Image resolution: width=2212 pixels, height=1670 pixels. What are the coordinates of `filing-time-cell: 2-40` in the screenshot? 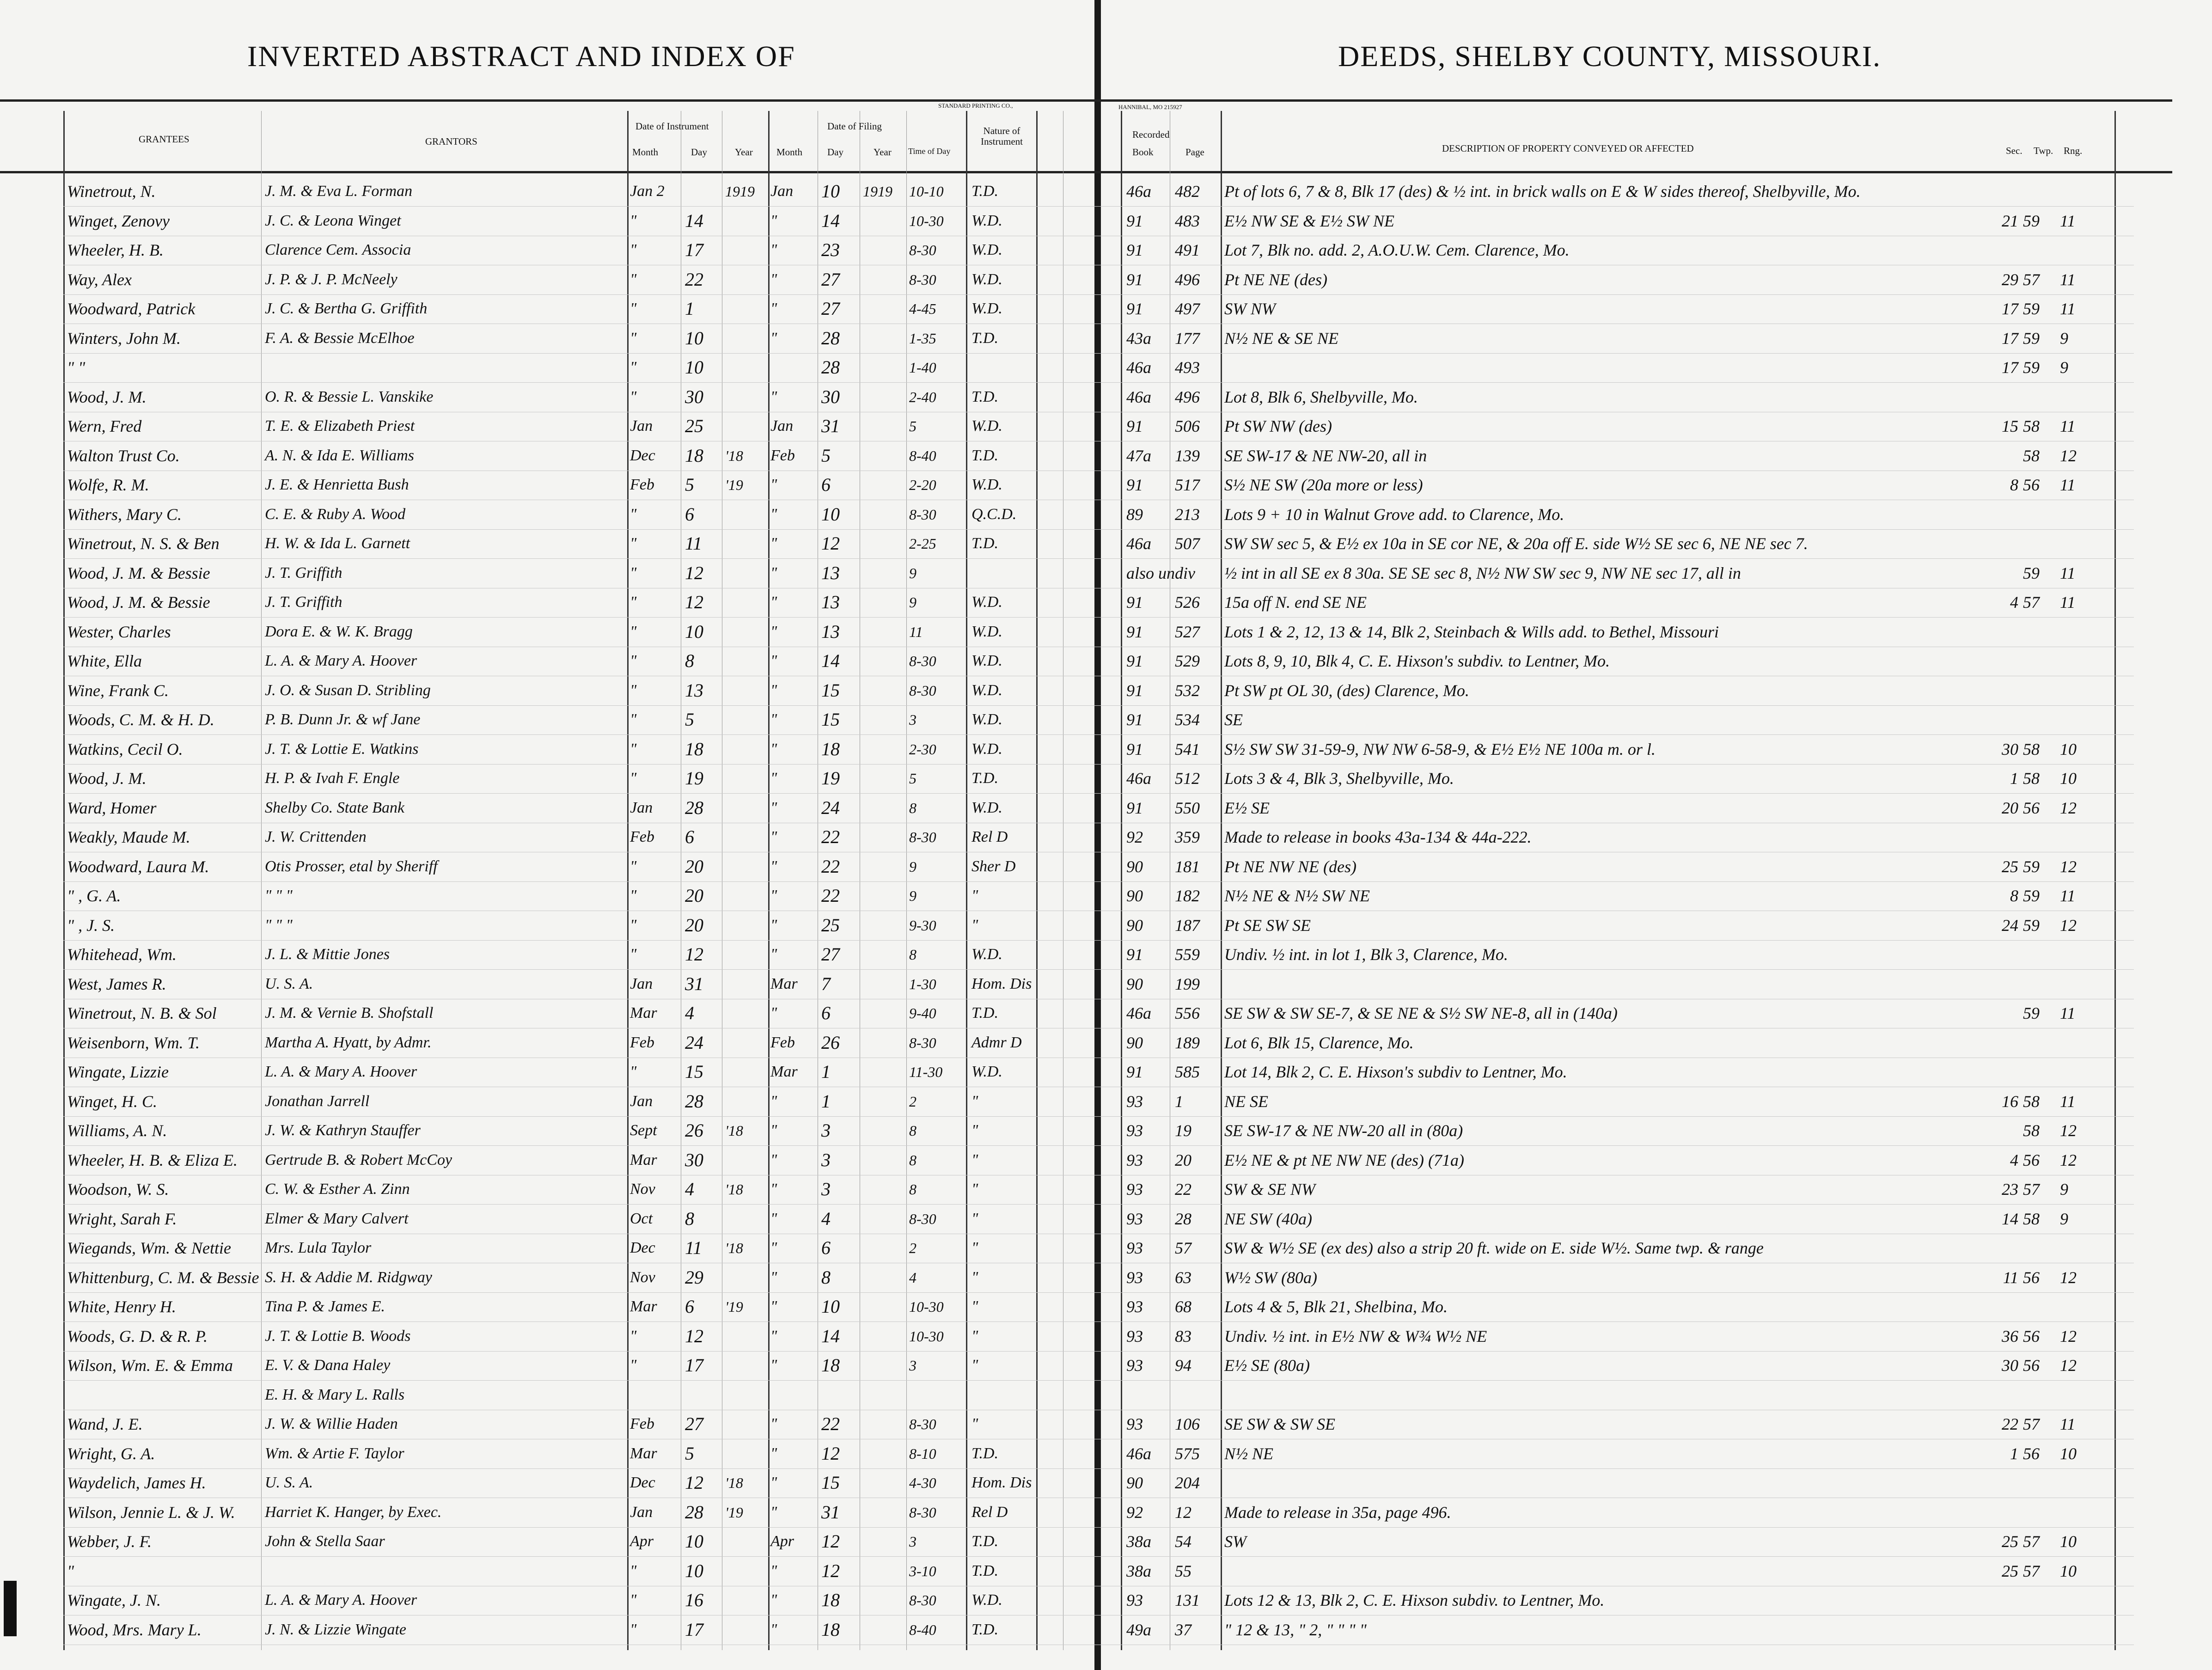 It's located at (922, 396).